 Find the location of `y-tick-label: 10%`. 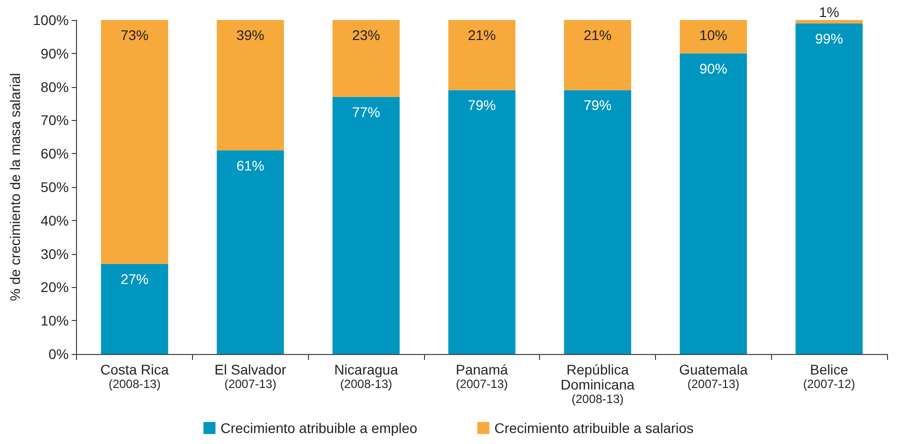

y-tick-label: 10% is located at coordinates (54, 320).